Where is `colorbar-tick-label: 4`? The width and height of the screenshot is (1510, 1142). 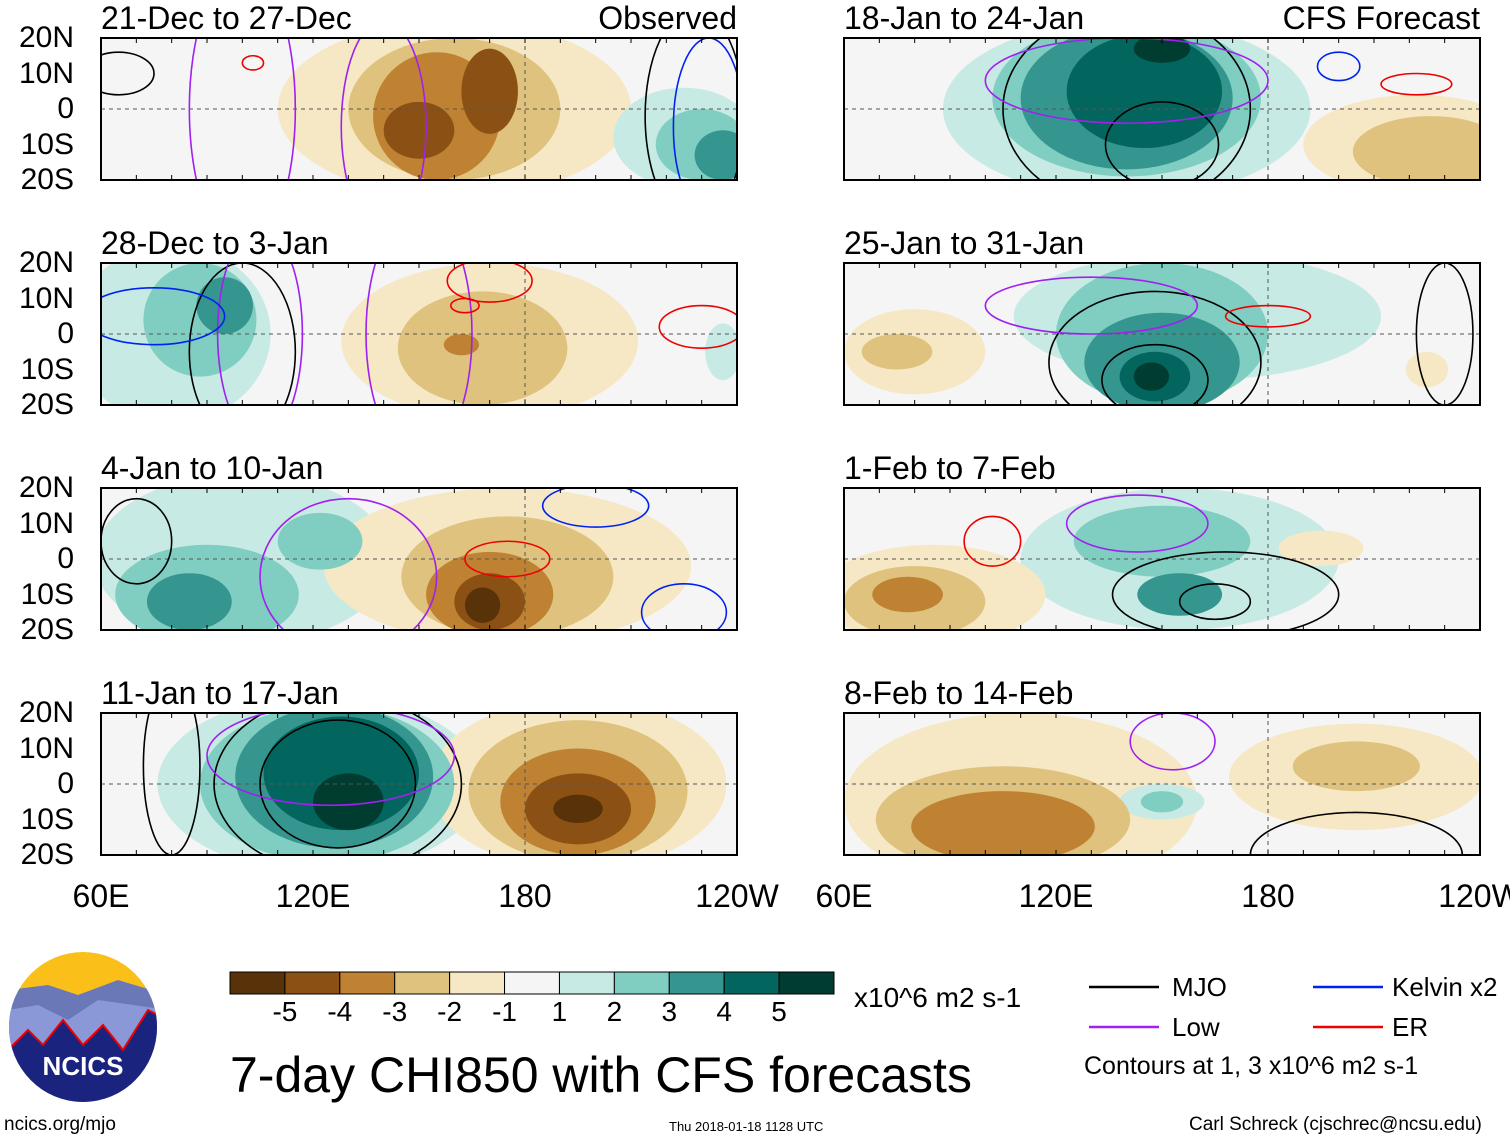 colorbar-tick-label: 4 is located at coordinates (724, 1011).